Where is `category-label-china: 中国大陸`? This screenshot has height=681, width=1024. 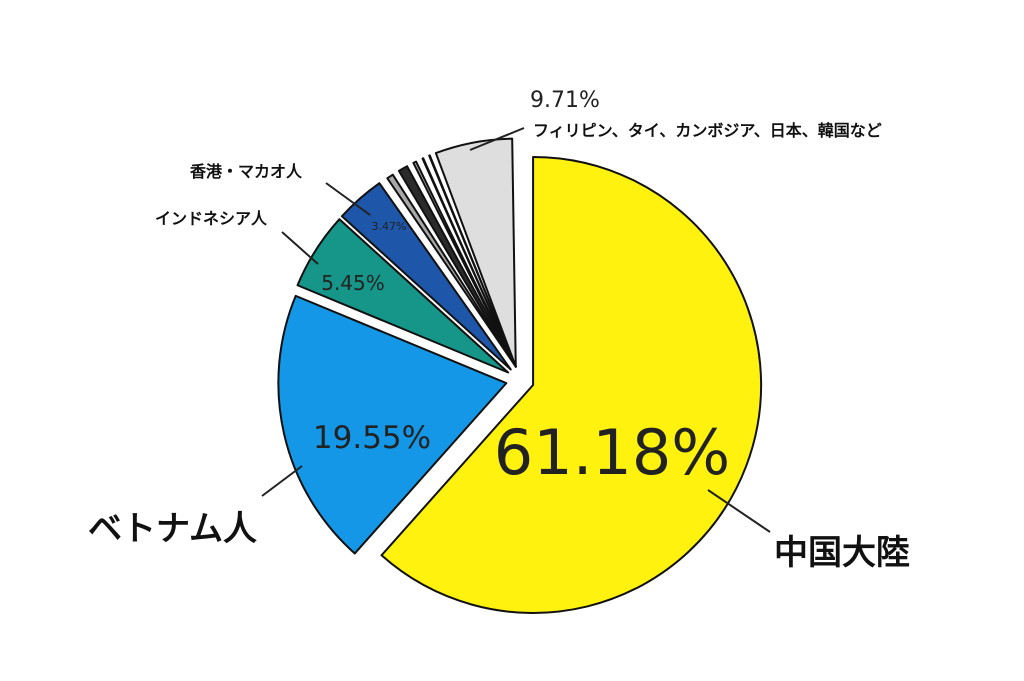 category-label-china: 中国大陸 is located at coordinates (842, 553).